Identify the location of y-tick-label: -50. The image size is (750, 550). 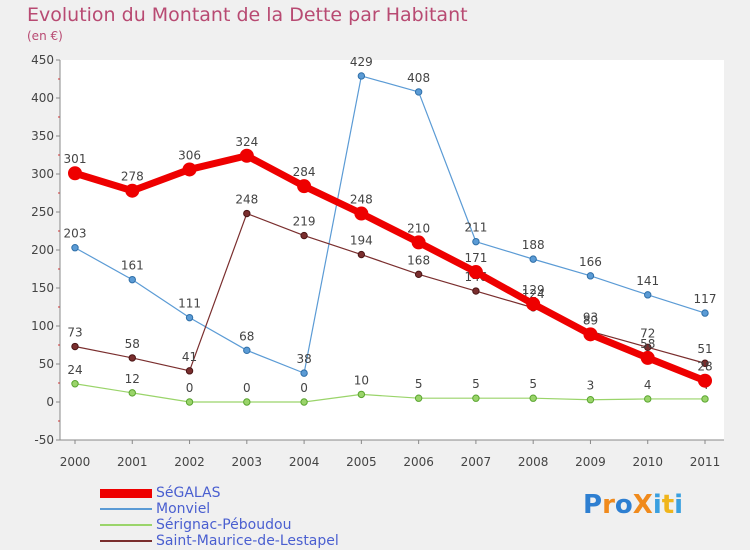
(44, 440).